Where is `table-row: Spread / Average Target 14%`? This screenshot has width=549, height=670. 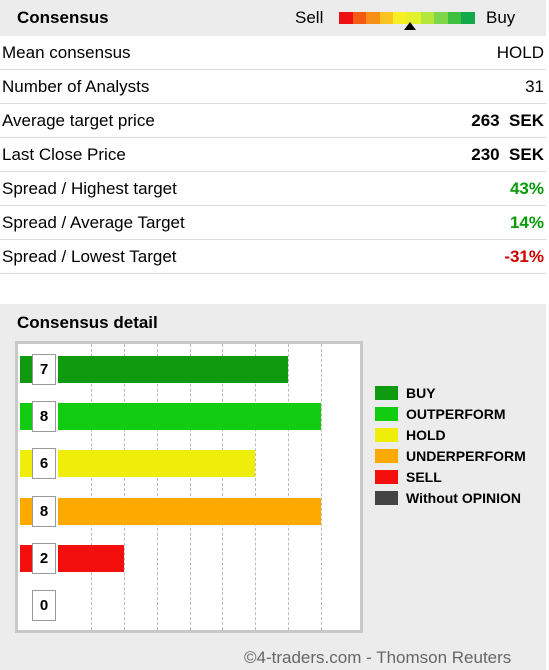
table-row: Spread / Average Target 14% is located at coordinates (273, 223).